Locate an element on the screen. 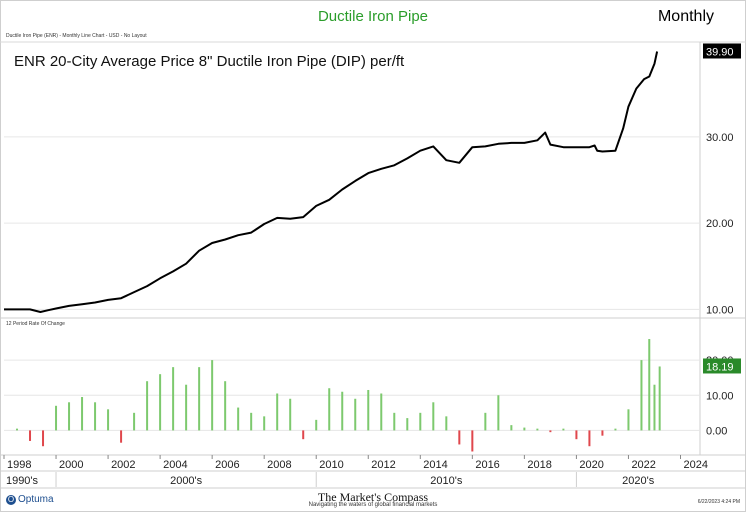 The image size is (746, 512). x-tick-label: 2020 is located at coordinates (591, 465).